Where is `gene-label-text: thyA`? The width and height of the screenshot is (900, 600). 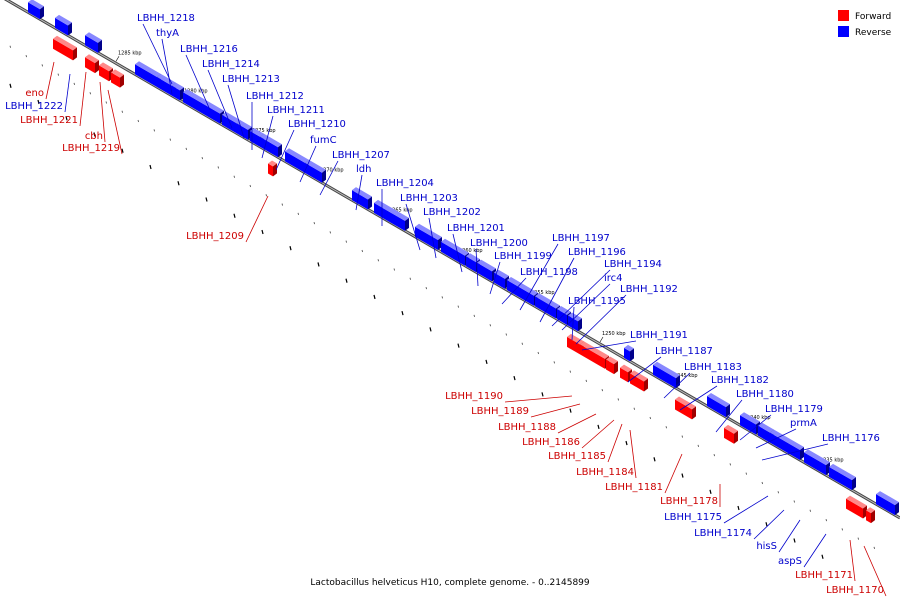 gene-label-text: thyA is located at coordinates (167, 33).